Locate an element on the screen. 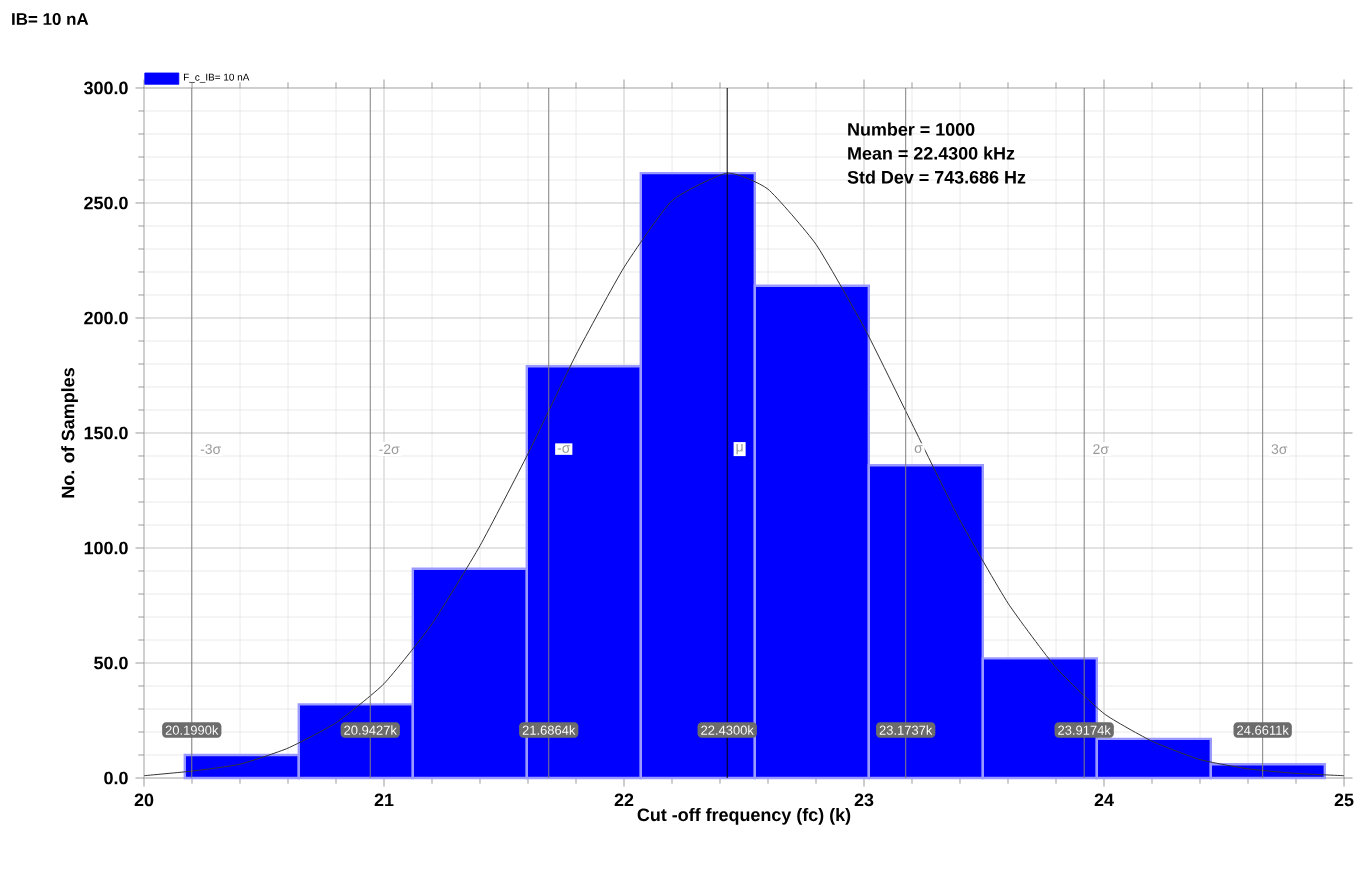 The height and width of the screenshot is (872, 1364). x-tick-label: 20 is located at coordinates (144, 800).